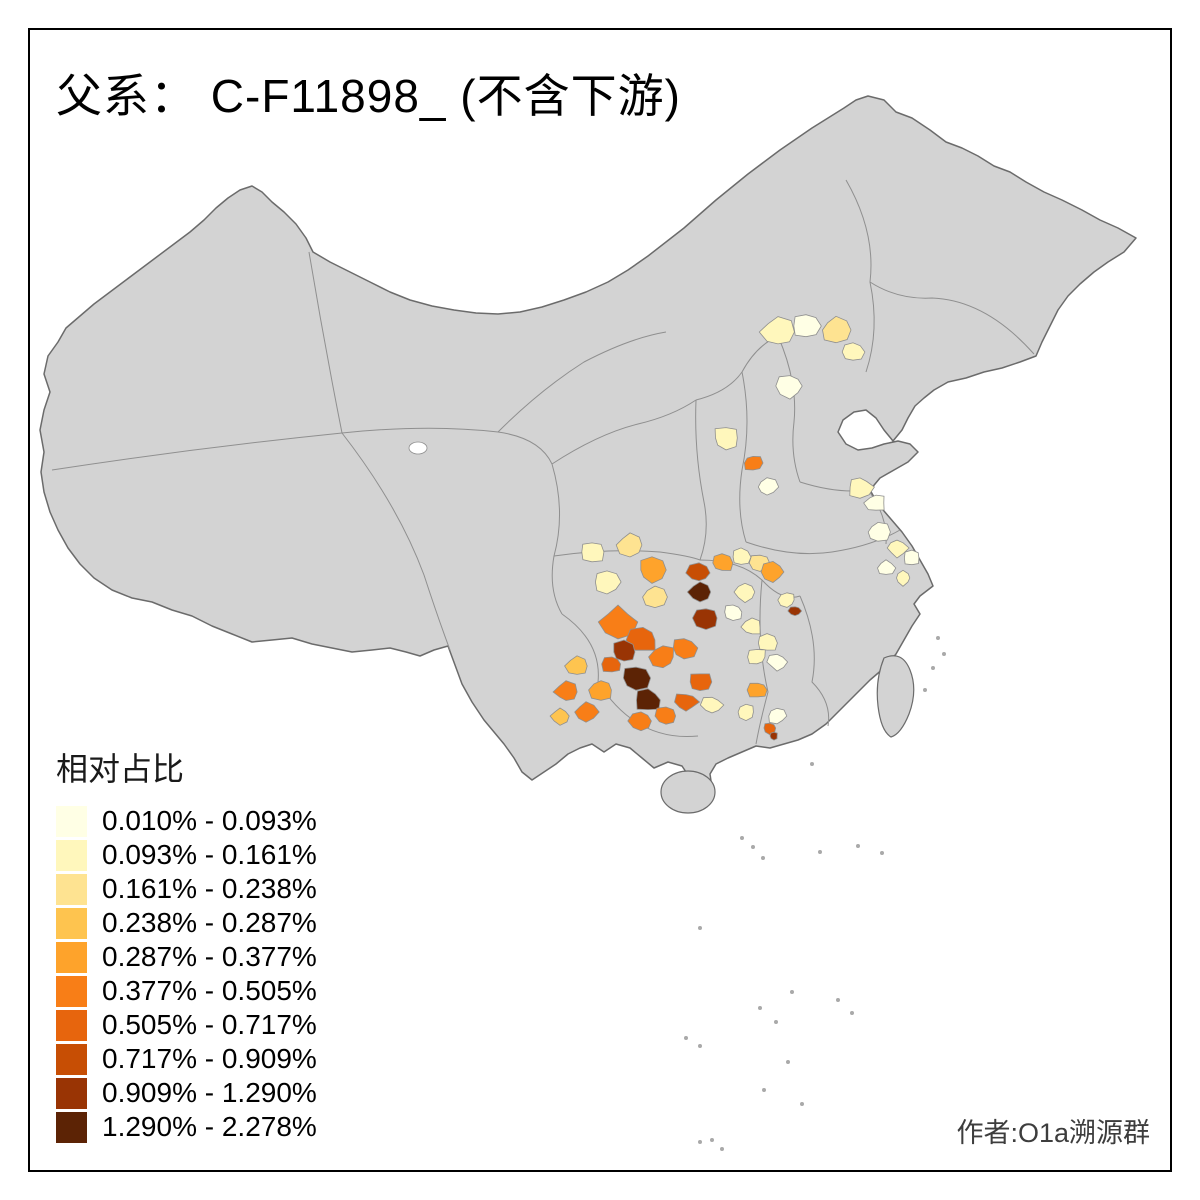 The width and height of the screenshot is (1200, 1200). I want to click on legend-entry: 0.093% - 0.161%, so click(186, 855).